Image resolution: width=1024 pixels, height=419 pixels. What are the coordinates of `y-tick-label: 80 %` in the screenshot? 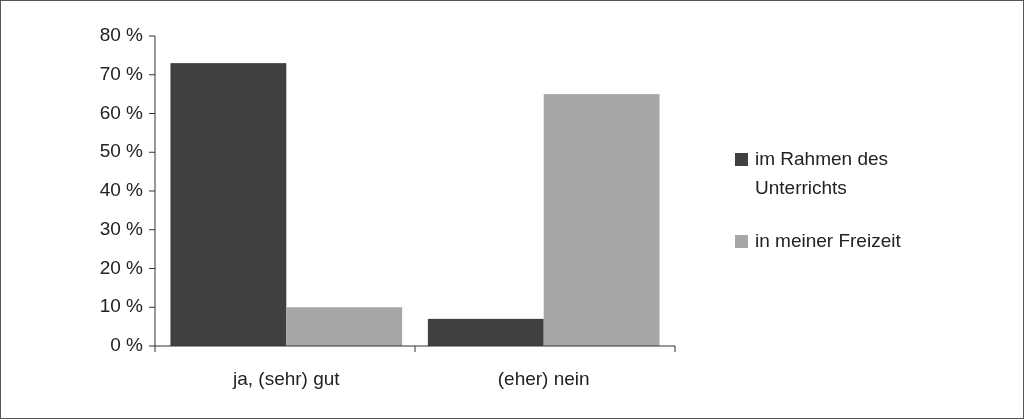 It's located at (121, 35).